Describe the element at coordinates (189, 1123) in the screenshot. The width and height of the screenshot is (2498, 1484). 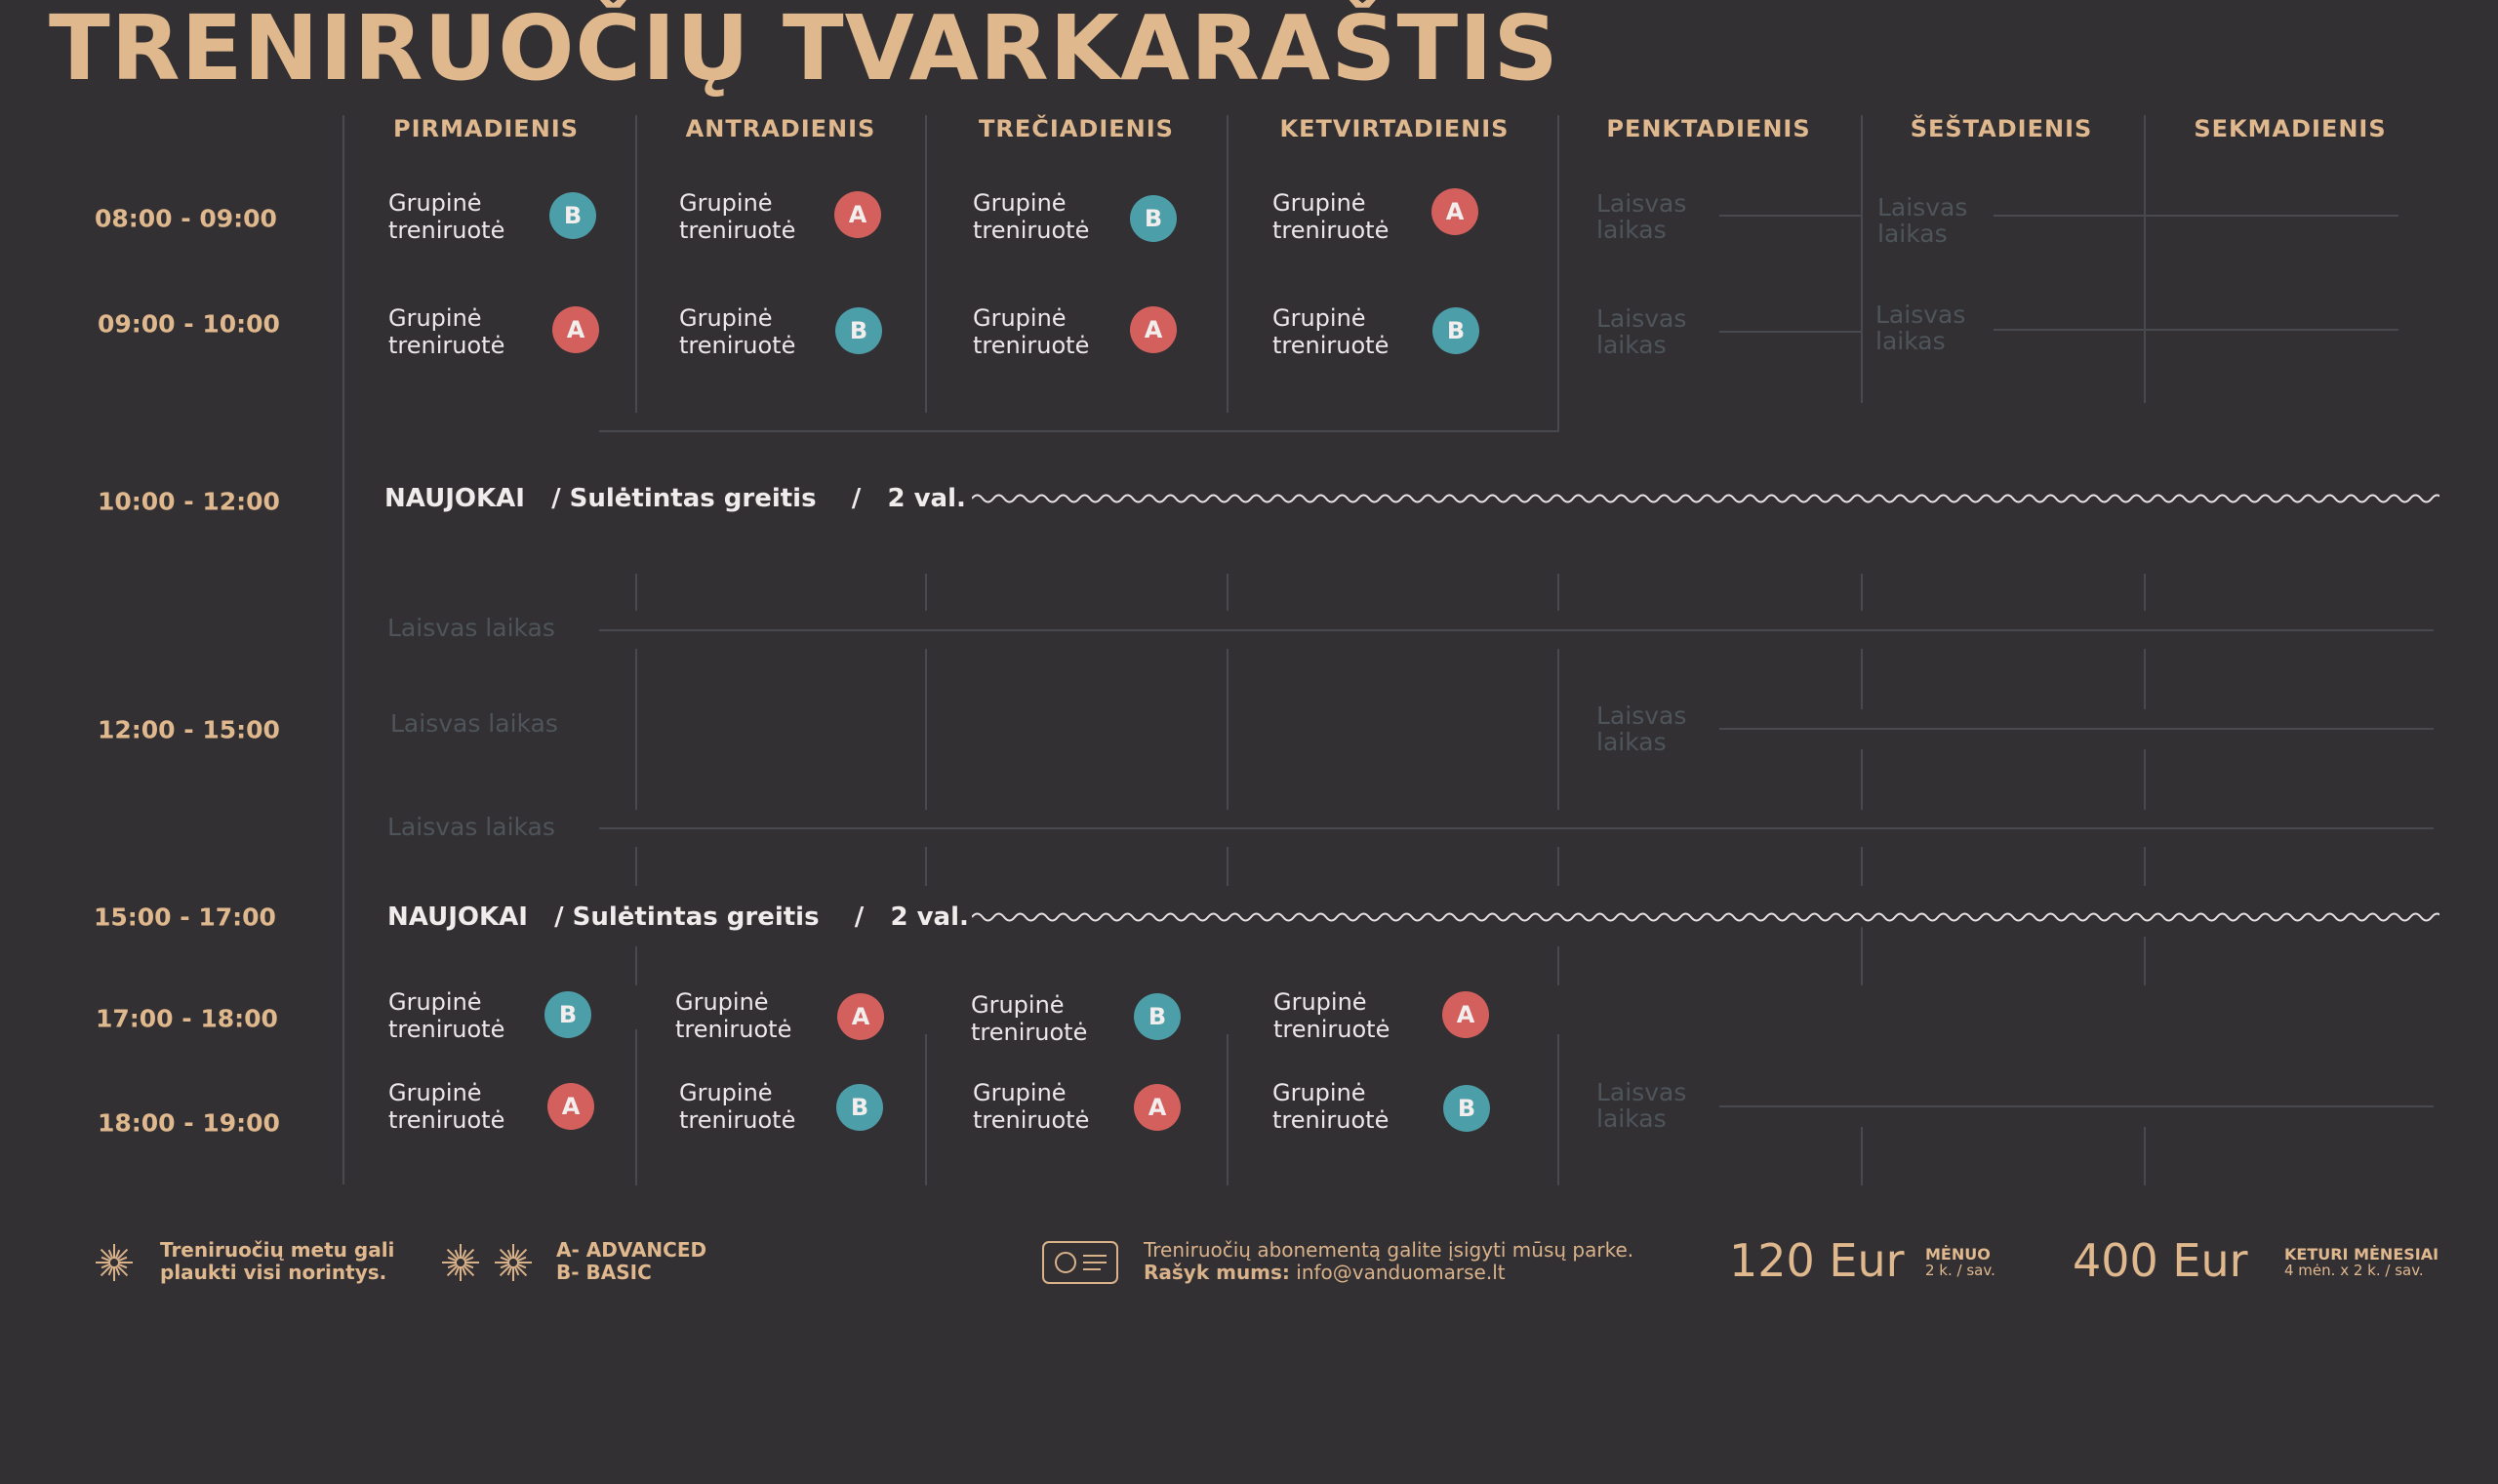
I see `time-label: 18:00 - 19:00` at that location.